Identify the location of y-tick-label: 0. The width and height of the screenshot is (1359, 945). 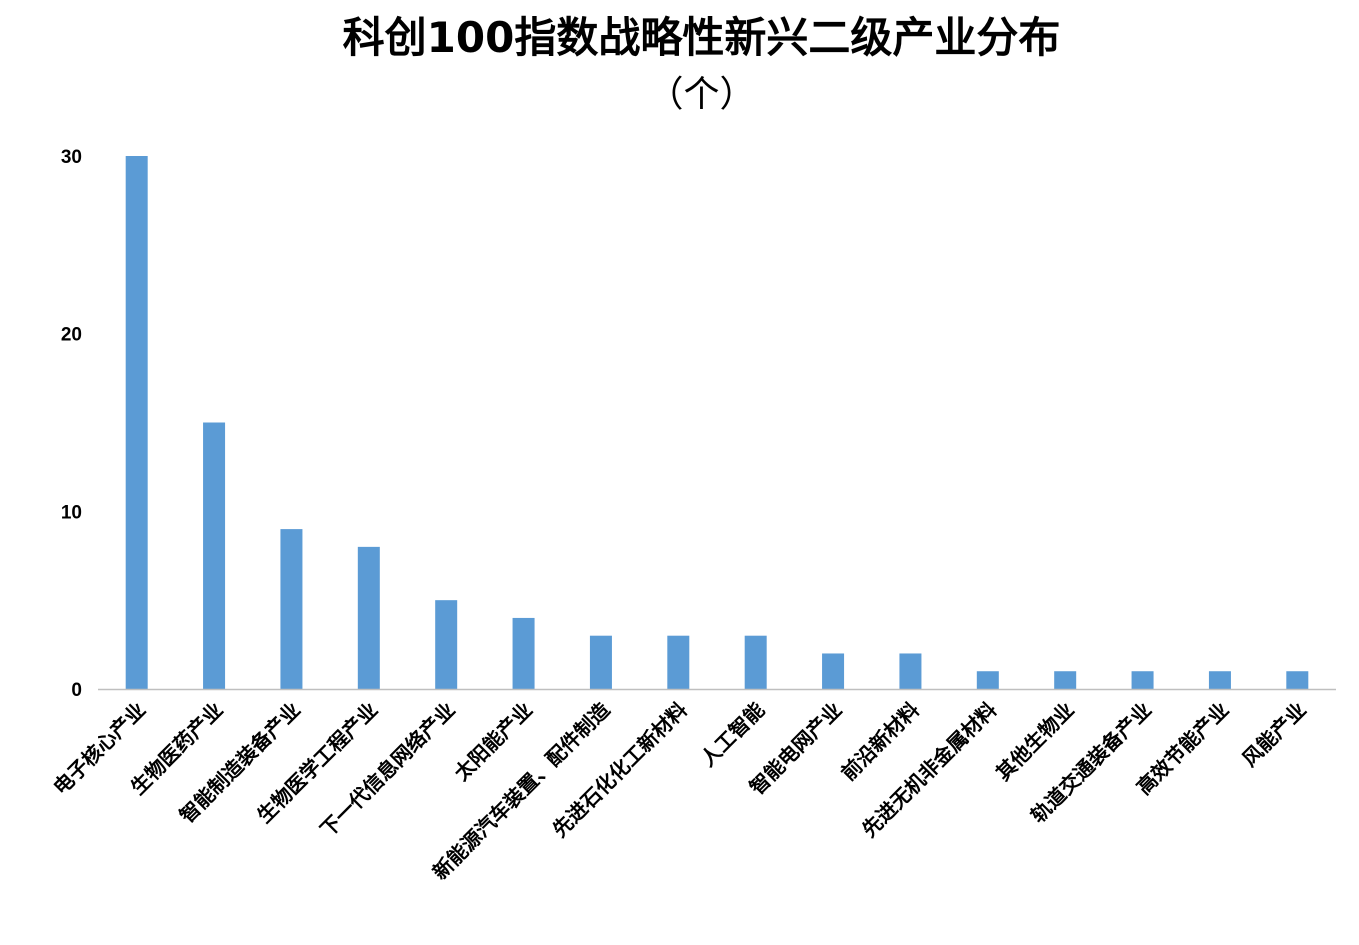
(76, 690).